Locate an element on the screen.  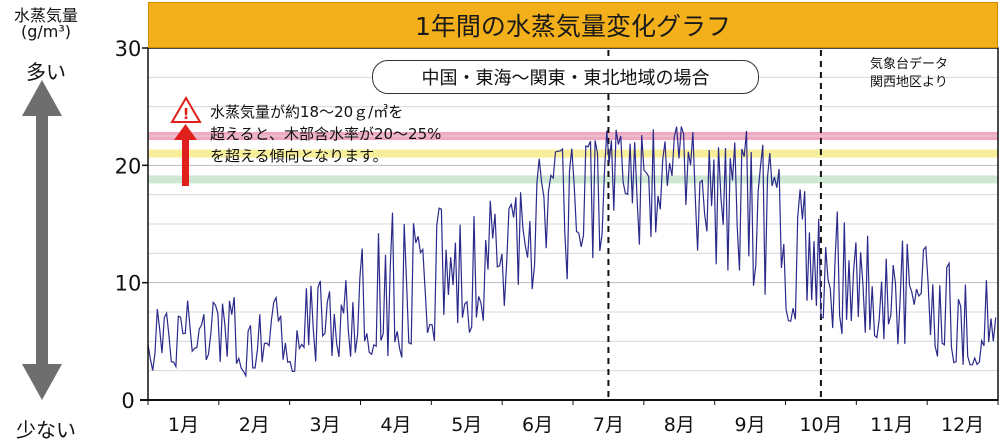
y-tick-label: 20 is located at coordinates (128, 166).